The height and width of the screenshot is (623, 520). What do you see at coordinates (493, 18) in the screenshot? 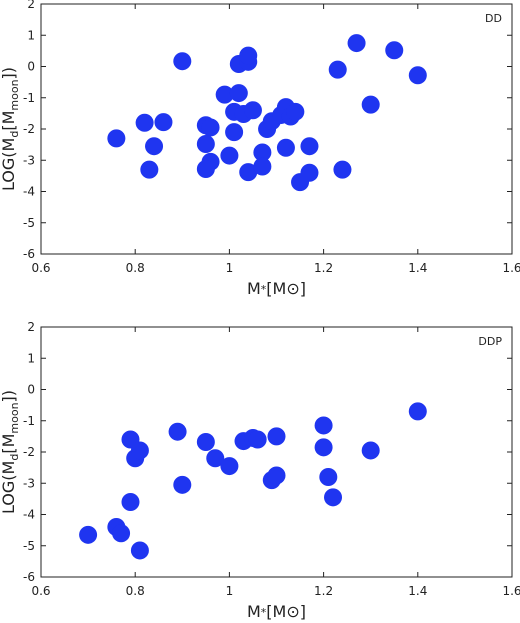
I see `panel-label: DD` at bounding box center [493, 18].